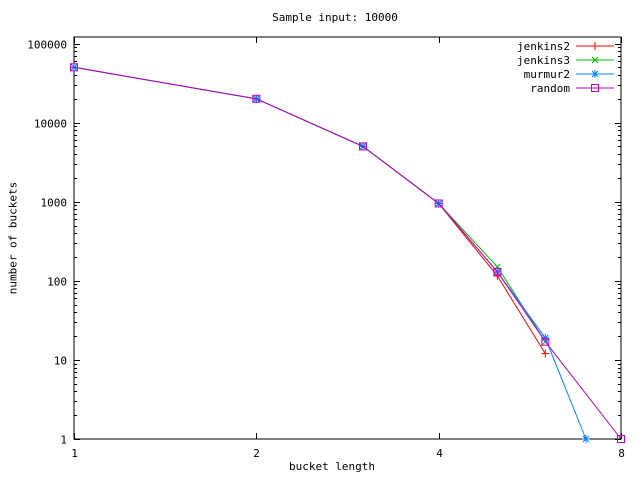 The height and width of the screenshot is (480, 640). Describe the element at coordinates (13, 238) in the screenshot. I see `y-axis-label: number of buckets` at that location.